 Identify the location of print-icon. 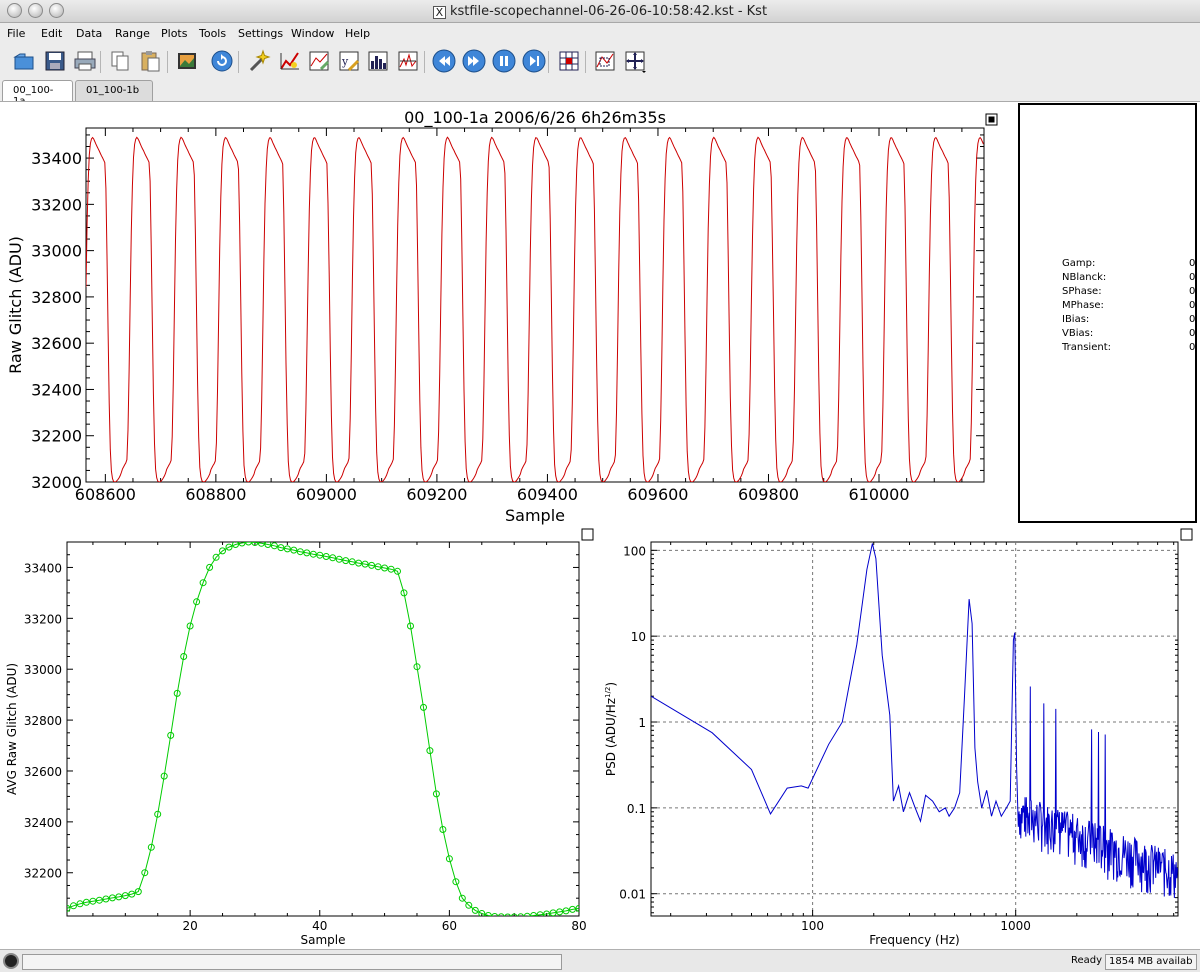
(85, 61).